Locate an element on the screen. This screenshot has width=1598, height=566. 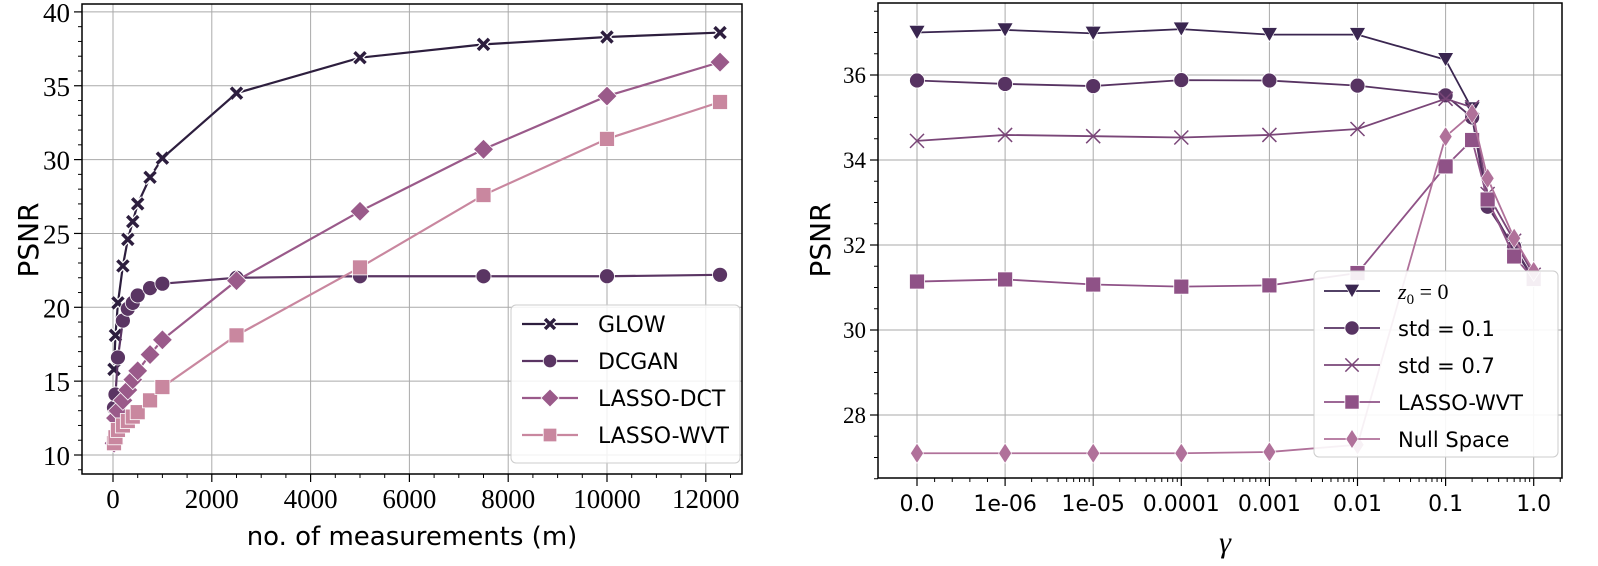
x-tick-label: 1e-05 is located at coordinates (1092, 504).